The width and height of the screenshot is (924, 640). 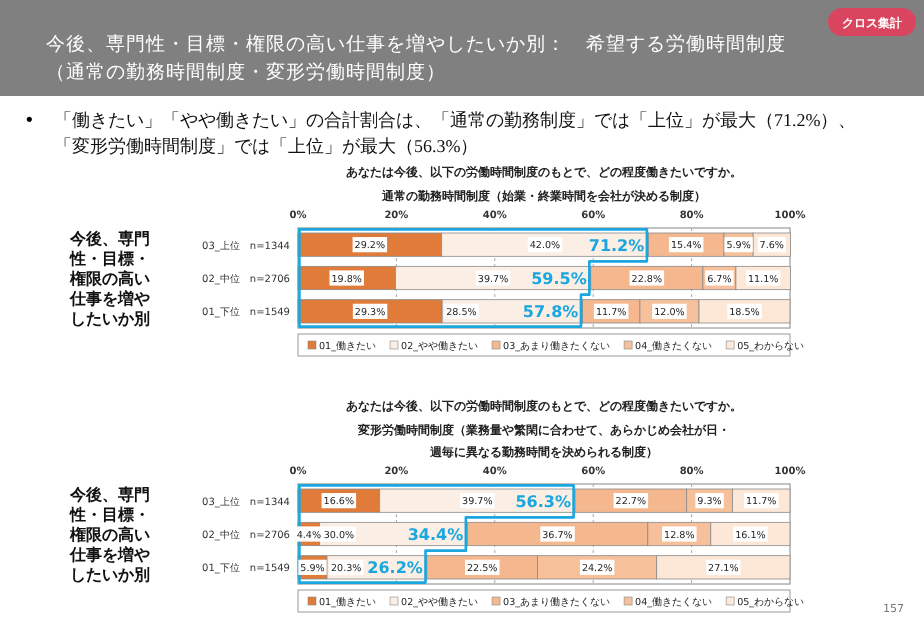 What do you see at coordinates (416, 44) in the screenshot?
I see `text: 今後、専門性・目標・権限の高い仕事を増やしたいか別： 希望する労働時間制度` at bounding box center [416, 44].